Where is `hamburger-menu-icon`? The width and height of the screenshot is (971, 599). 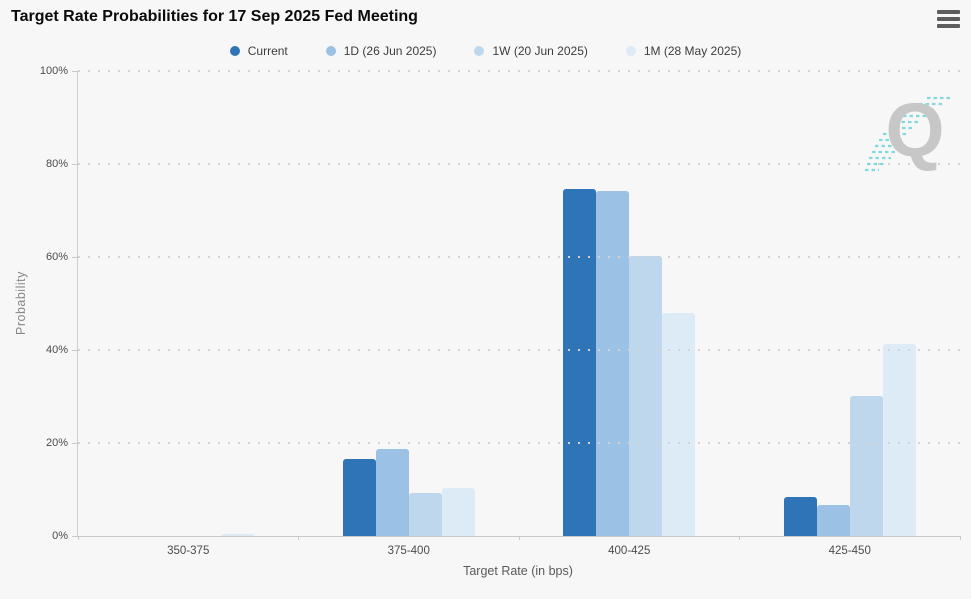
hamburger-menu-icon is located at coordinates (948, 19).